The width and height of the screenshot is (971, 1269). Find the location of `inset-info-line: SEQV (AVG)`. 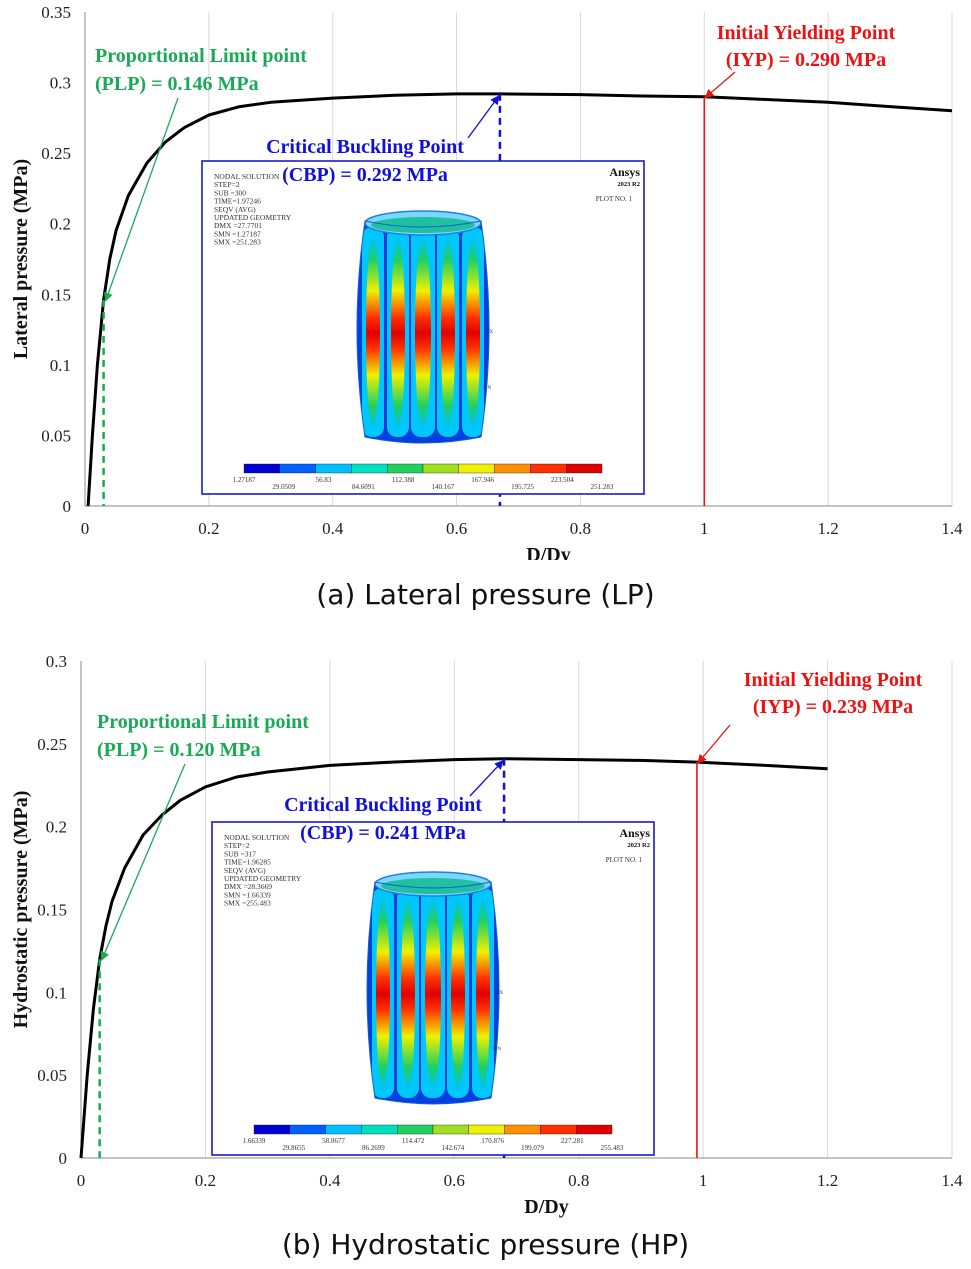

inset-info-line: SEQV (AVG) is located at coordinates (245, 870).